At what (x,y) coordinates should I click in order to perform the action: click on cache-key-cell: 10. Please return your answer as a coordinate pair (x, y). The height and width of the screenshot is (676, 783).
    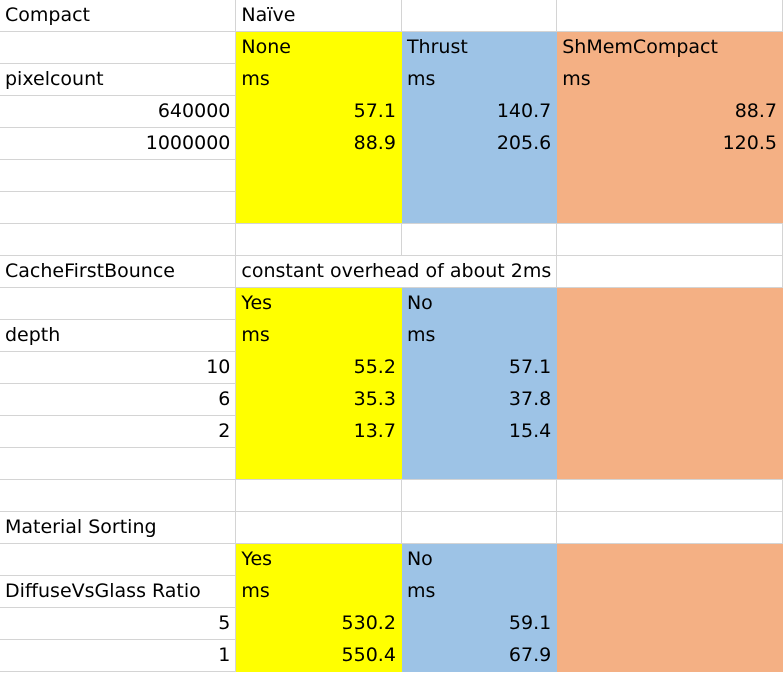
    Looking at the image, I should click on (118, 367).